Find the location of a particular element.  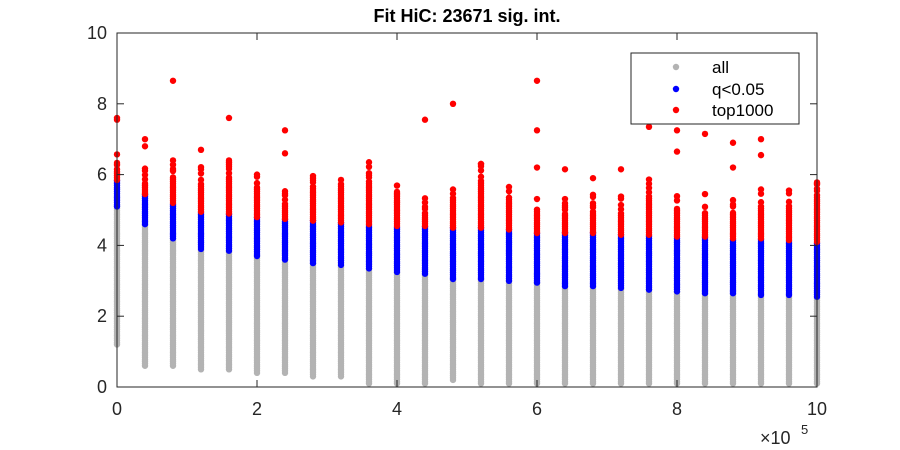

legend-box is located at coordinates (715, 88).